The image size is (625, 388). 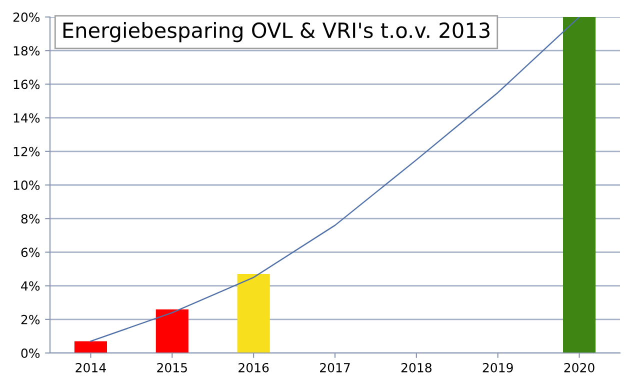 What do you see at coordinates (253, 367) in the screenshot?
I see `x-tick-label: 2016` at bounding box center [253, 367].